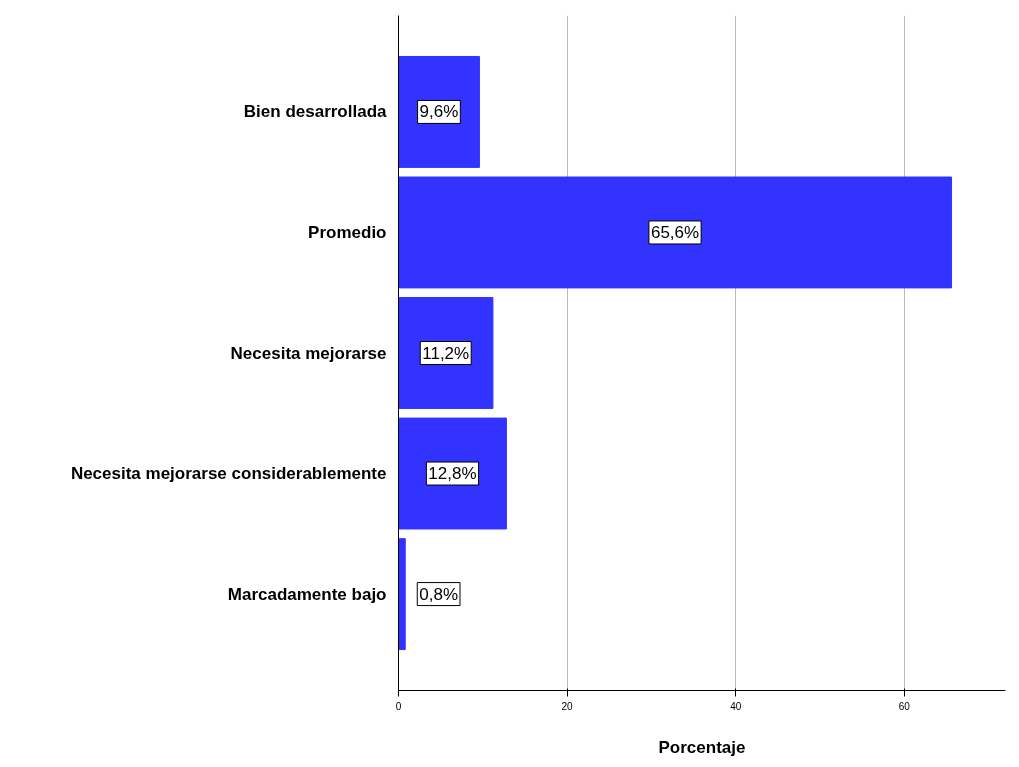 The width and height of the screenshot is (1019, 767). Describe the element at coordinates (904, 706) in the screenshot. I see `x-tick-label: 60` at that location.